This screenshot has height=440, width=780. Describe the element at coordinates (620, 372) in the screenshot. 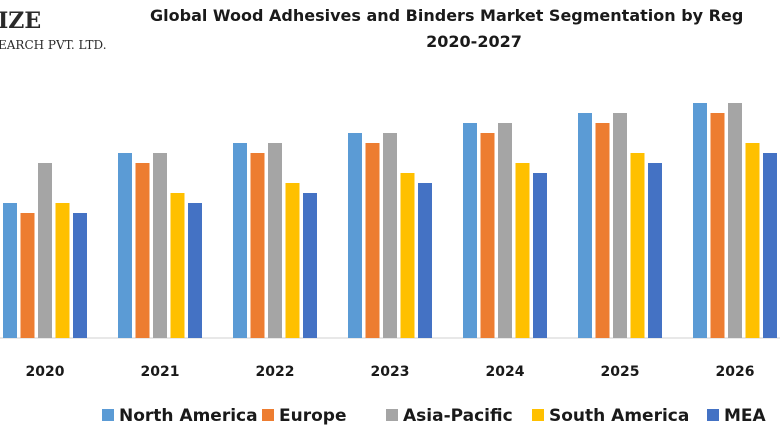

I see `x-tick-2025: 2025` at that location.